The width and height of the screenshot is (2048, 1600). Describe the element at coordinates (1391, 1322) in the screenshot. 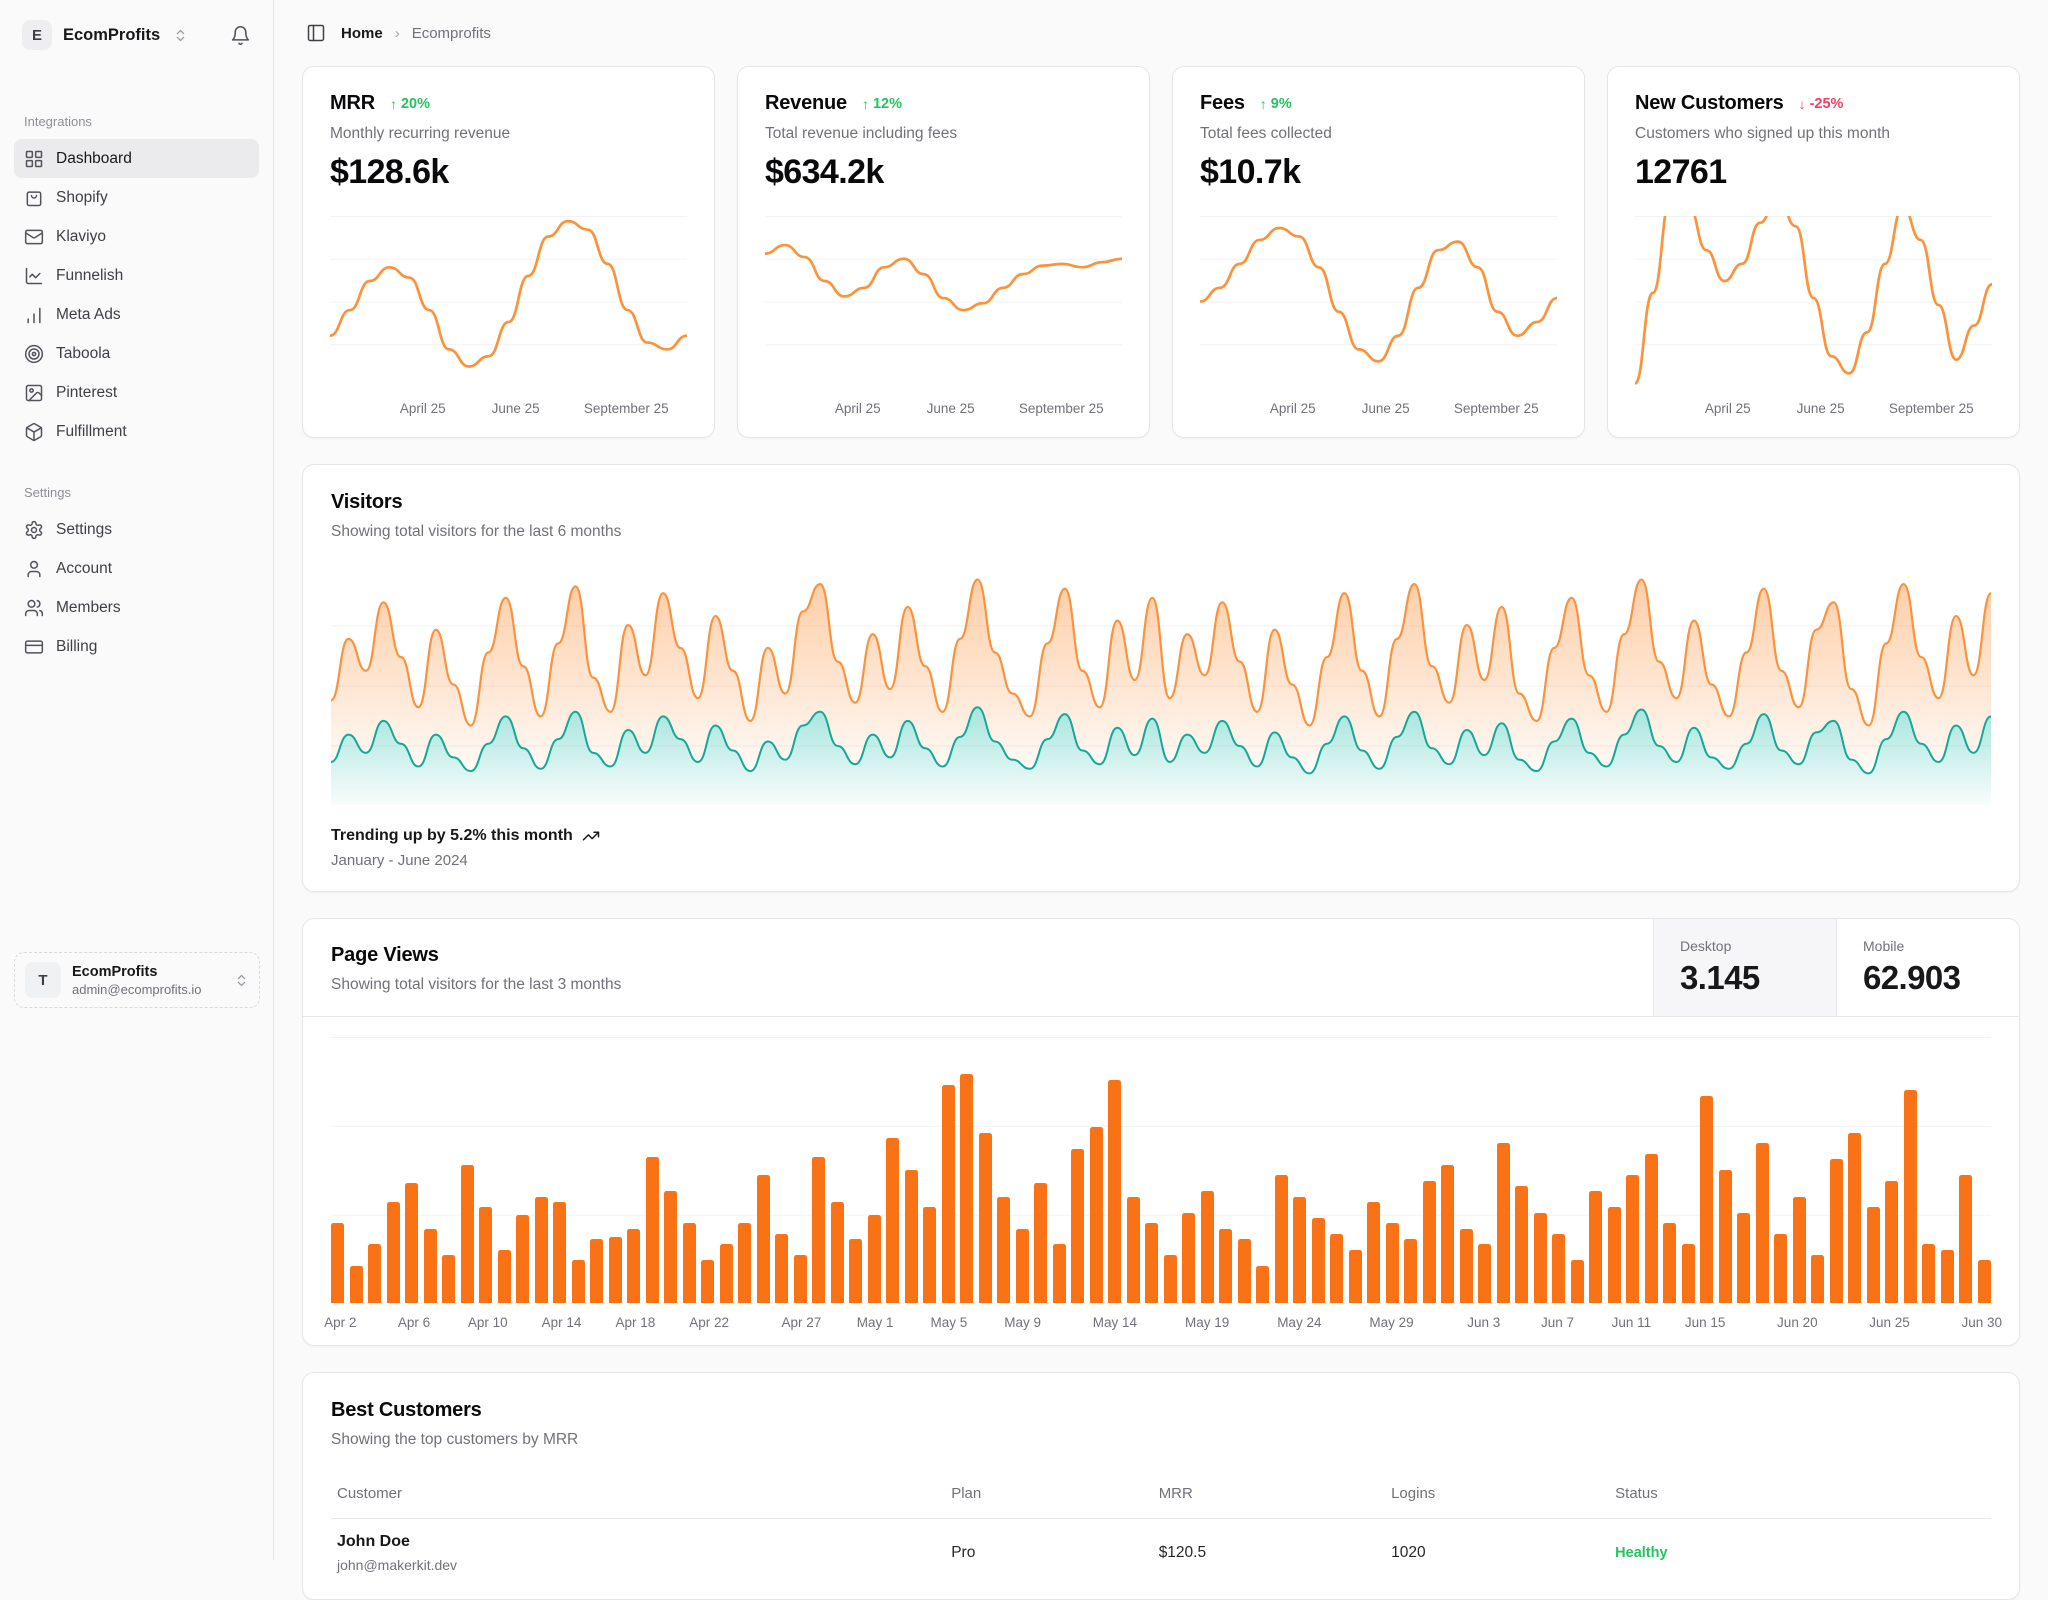

I see `x-tick-label: May 29` at that location.